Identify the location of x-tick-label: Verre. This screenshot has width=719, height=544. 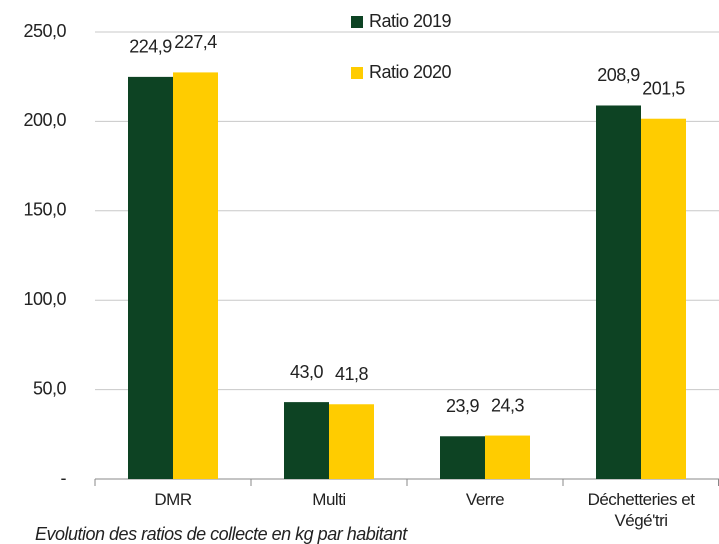
(485, 499).